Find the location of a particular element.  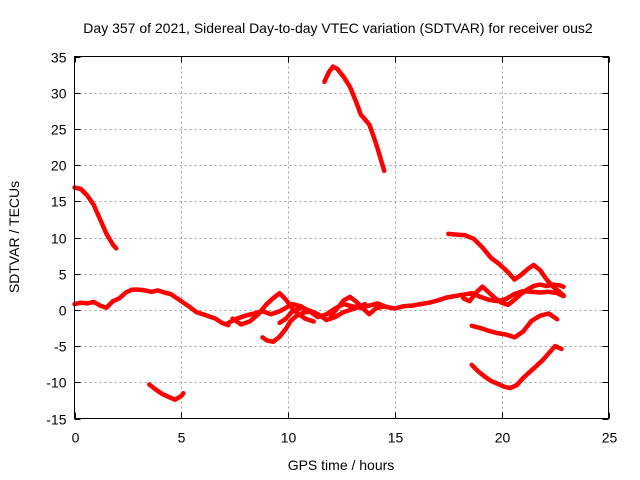

y-tick-label: 10 is located at coordinates (59, 239).